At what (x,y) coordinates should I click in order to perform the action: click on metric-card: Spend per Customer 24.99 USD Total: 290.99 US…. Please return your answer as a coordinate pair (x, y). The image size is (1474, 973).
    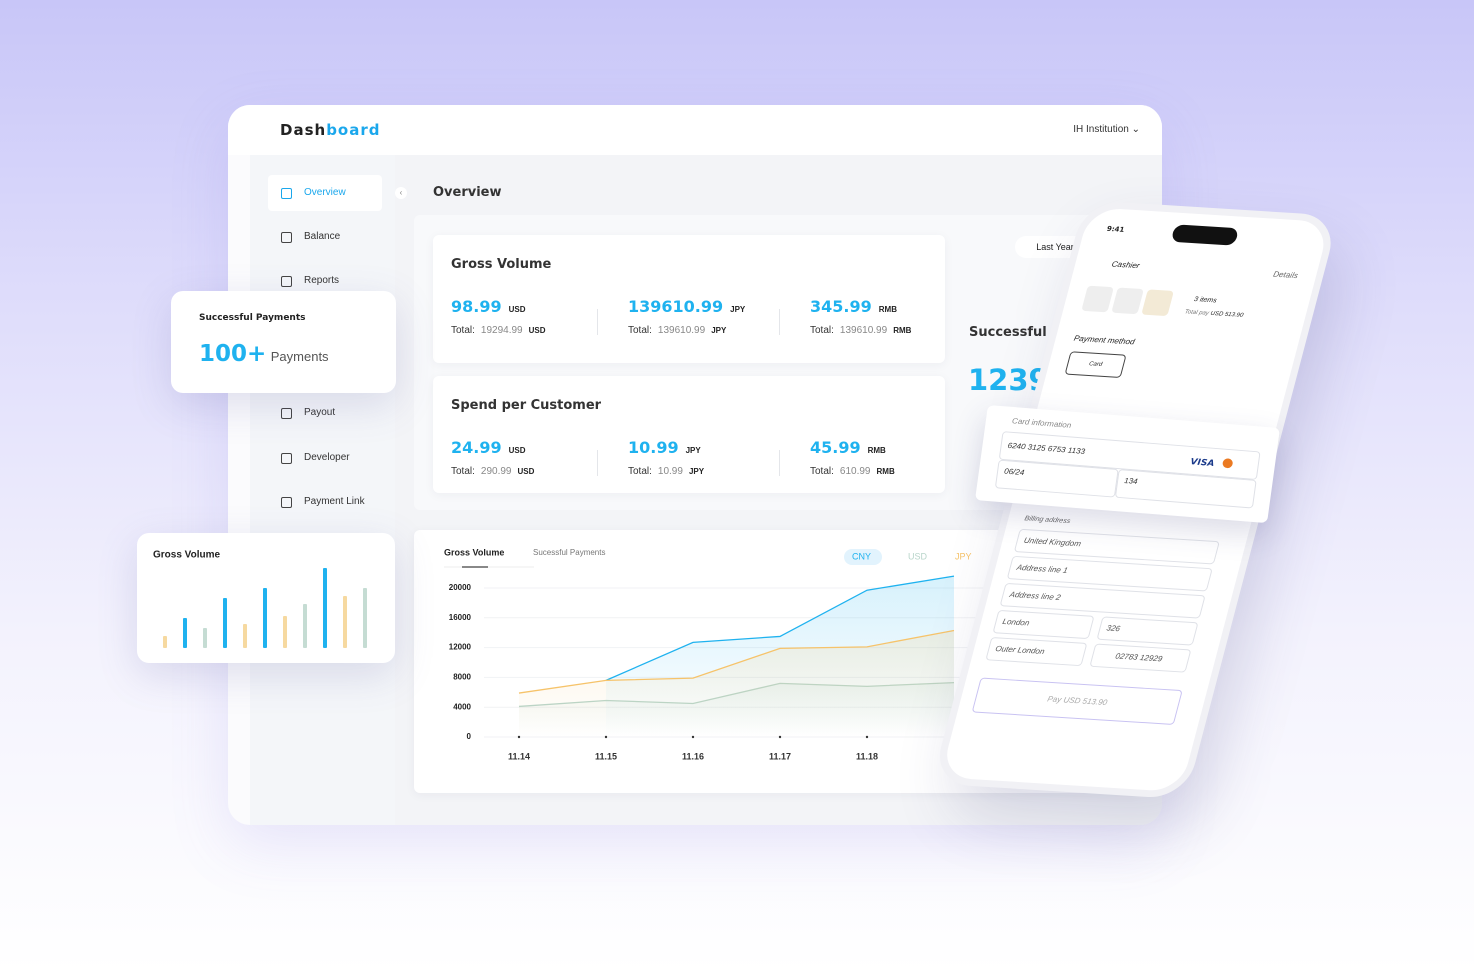
    Looking at the image, I should click on (689, 434).